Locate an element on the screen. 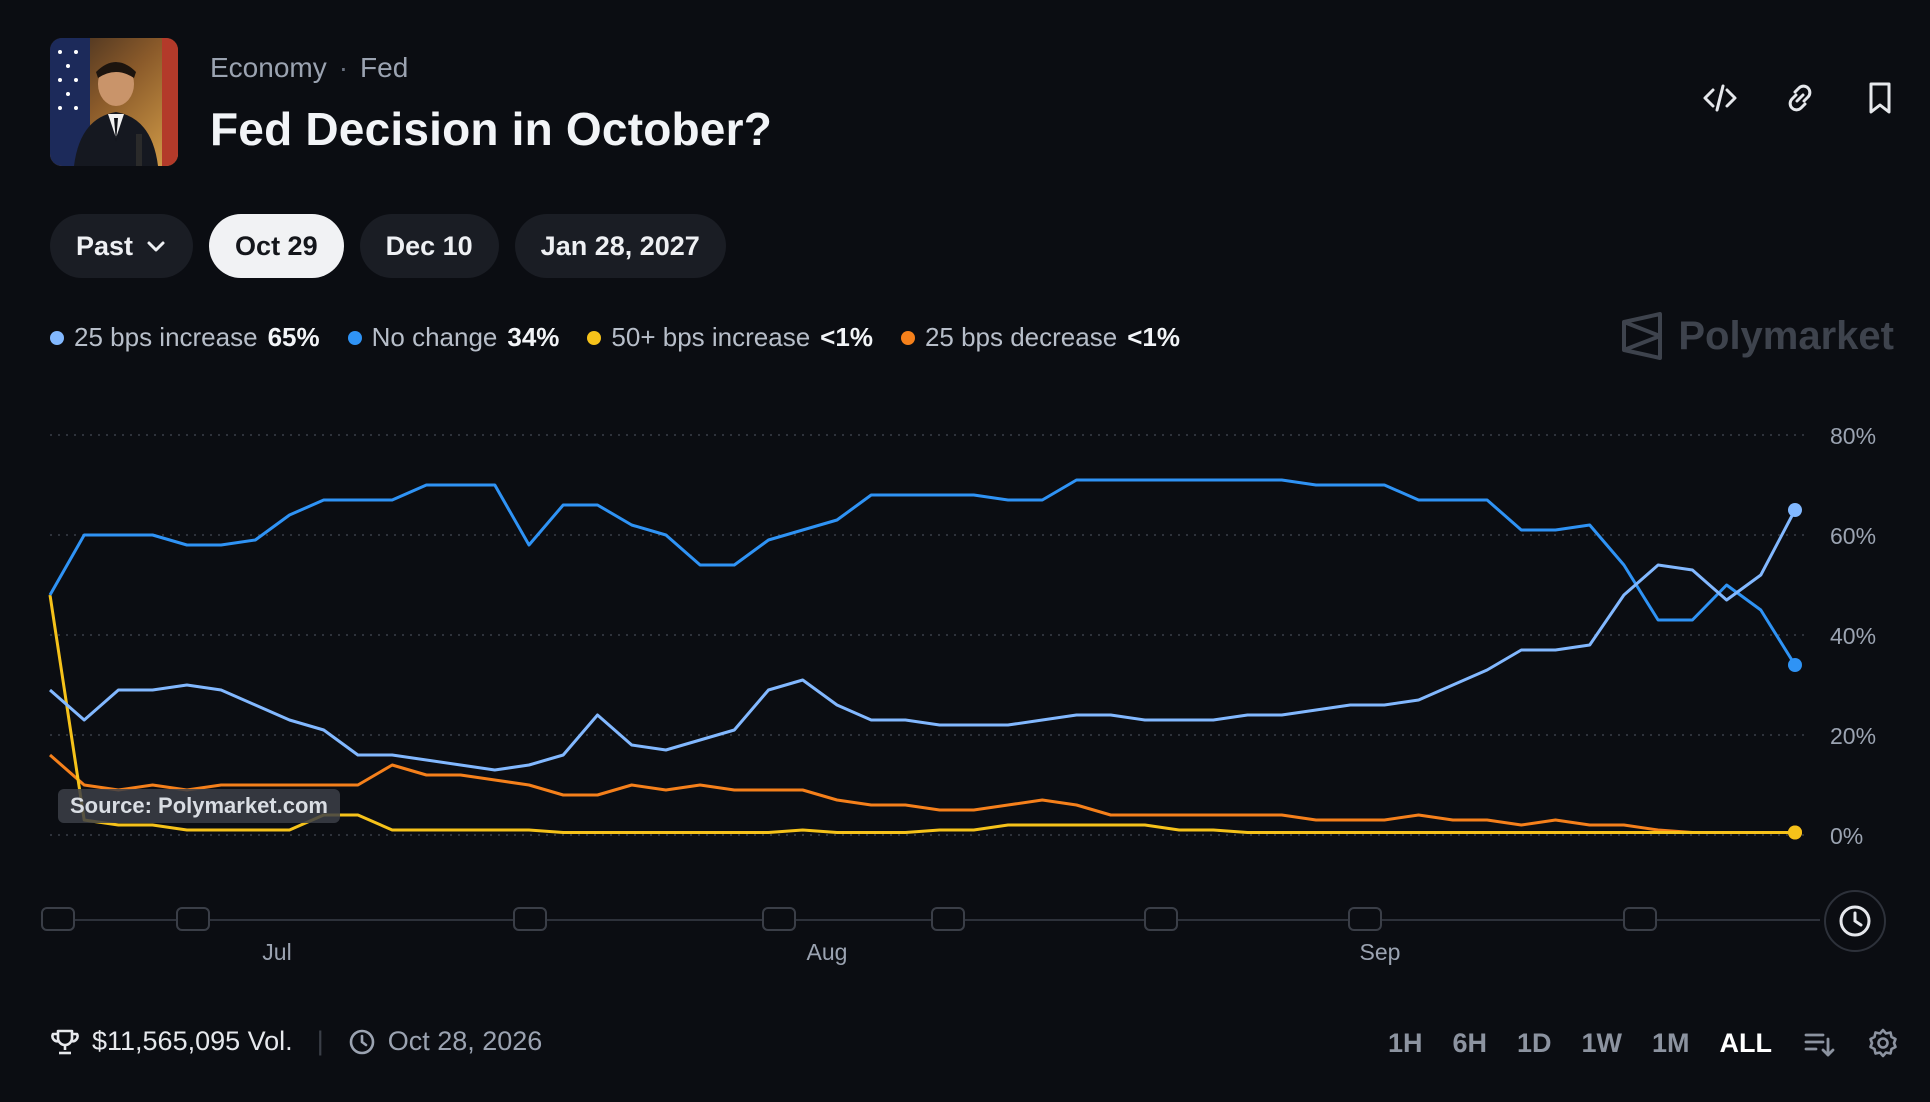 This screenshot has width=1930, height=1102. polymarket-logo: Polymarket is located at coordinates (1757, 336).